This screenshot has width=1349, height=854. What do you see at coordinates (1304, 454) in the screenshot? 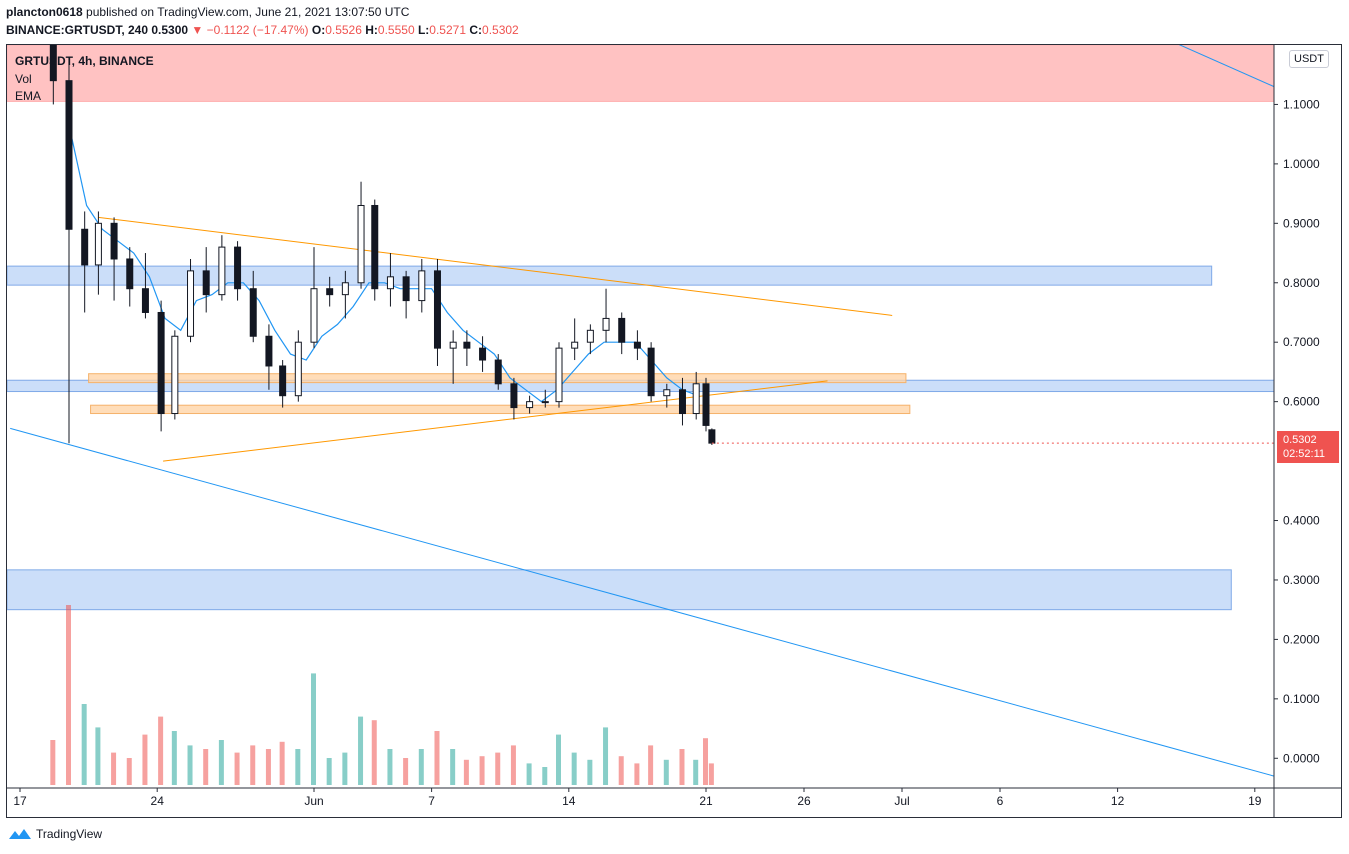
I see `badge-countdown: 02:52:11` at bounding box center [1304, 454].